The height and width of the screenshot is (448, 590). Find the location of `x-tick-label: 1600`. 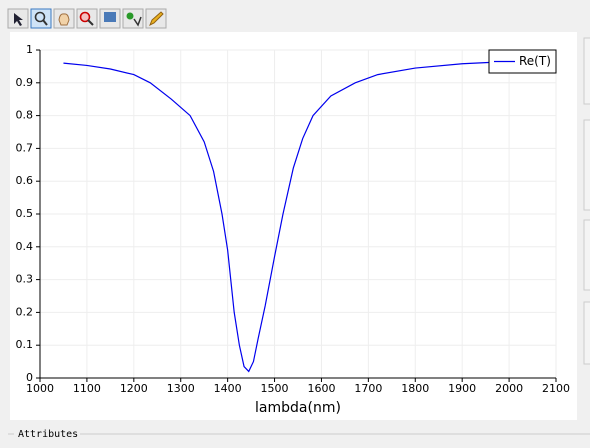

x-tick-label: 1600 is located at coordinates (321, 388).